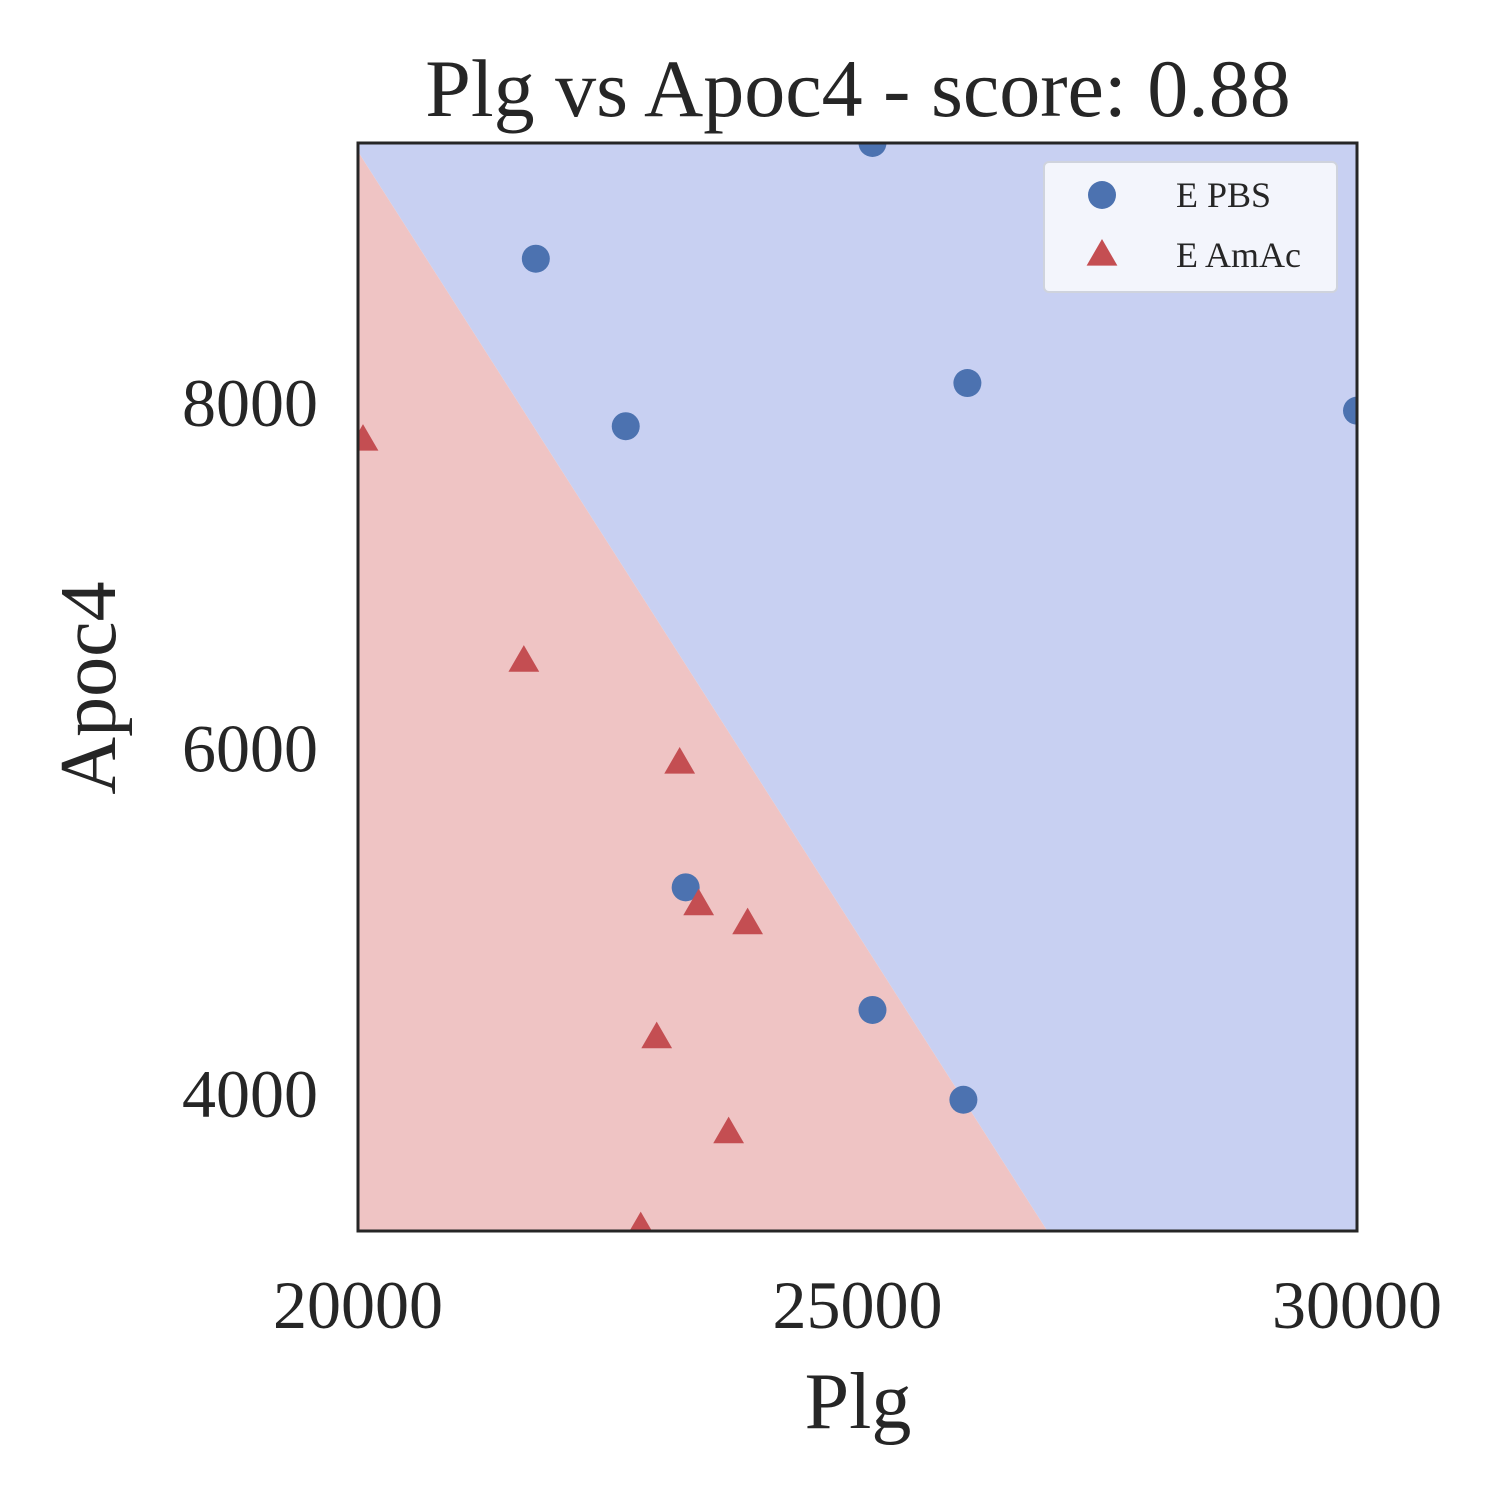 The width and height of the screenshot is (1500, 1500). Describe the element at coordinates (89, 687) in the screenshot. I see `y-axis-label: Apoc4` at that location.